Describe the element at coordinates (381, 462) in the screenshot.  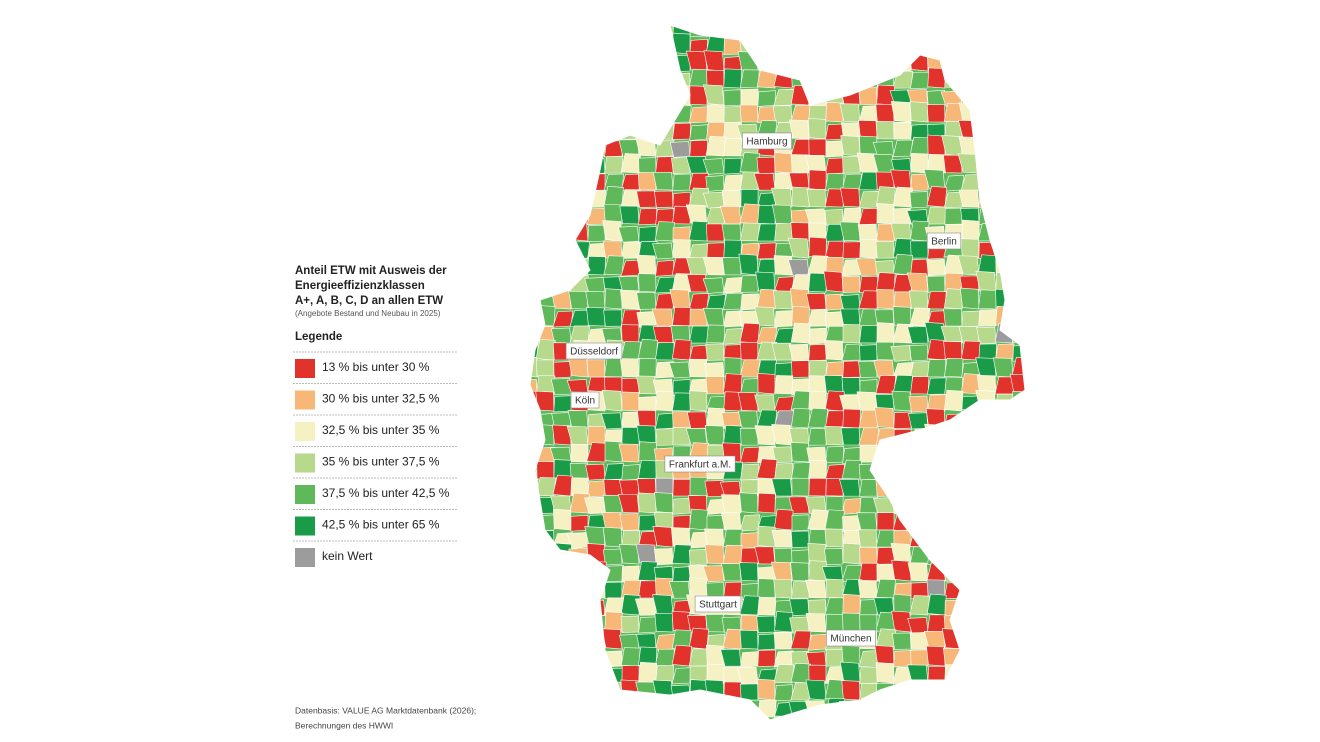
I see `legend-label: 35 % bis unter 37,5 %` at that location.